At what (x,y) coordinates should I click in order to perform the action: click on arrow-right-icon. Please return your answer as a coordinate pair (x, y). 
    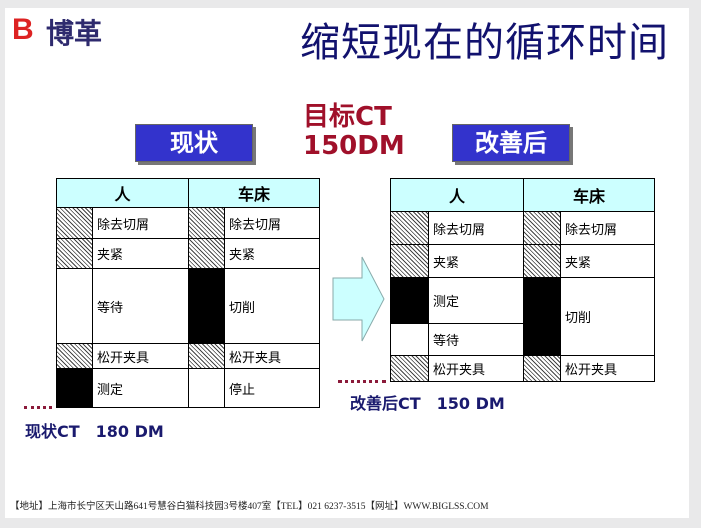
    Looking at the image, I should click on (358, 299).